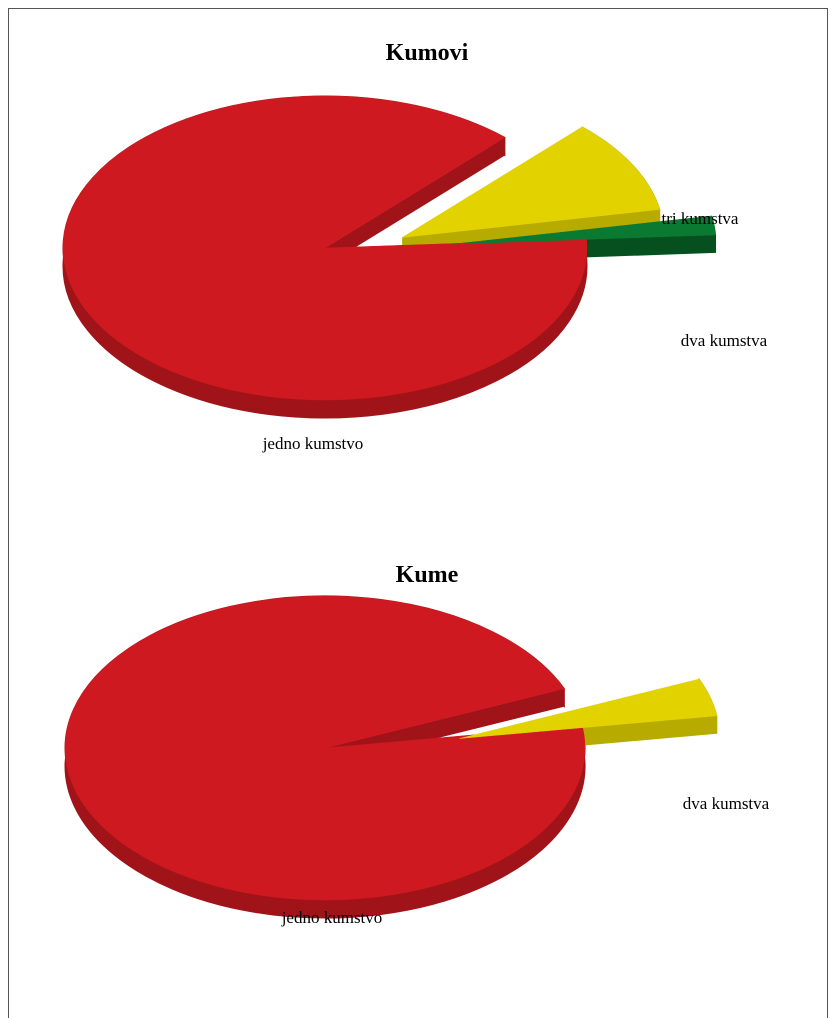 The height and width of the screenshot is (1018, 837). What do you see at coordinates (700, 218) in the screenshot?
I see `slice-label-tri-kumstva: tri kumstva` at bounding box center [700, 218].